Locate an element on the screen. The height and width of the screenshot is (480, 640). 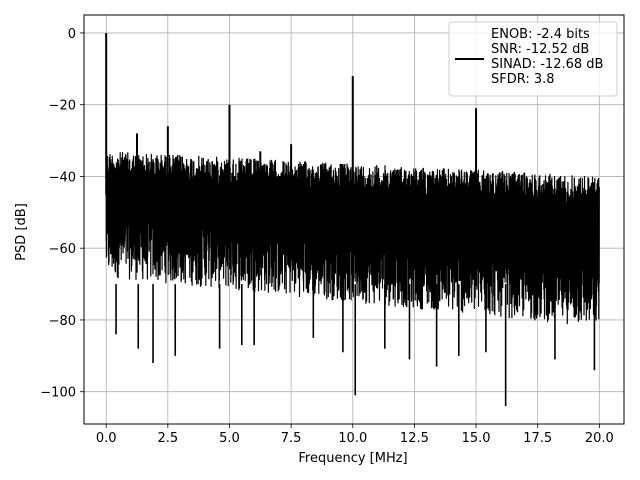
legend-entry-sinad: SINAD: -12.68 dB is located at coordinates (547, 64).